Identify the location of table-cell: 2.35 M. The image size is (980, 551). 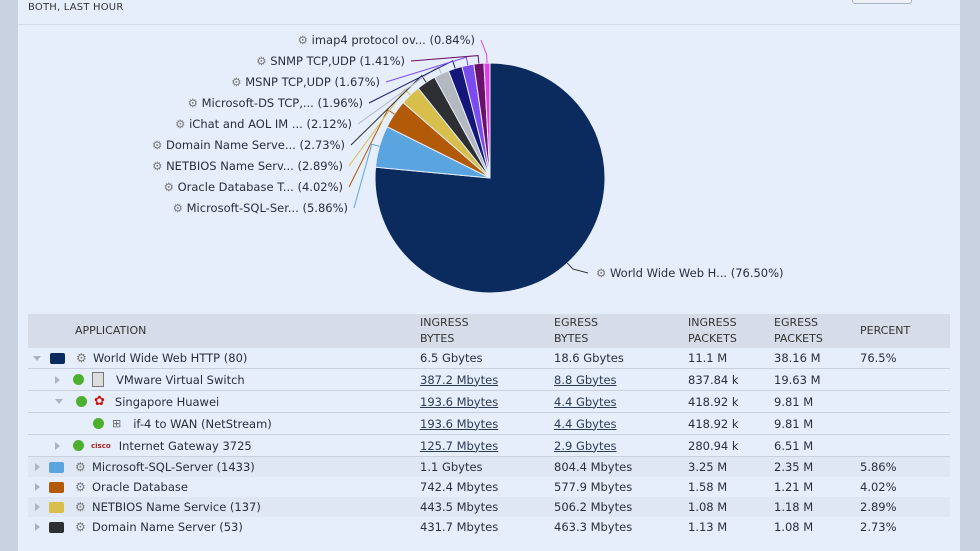
(817, 466).